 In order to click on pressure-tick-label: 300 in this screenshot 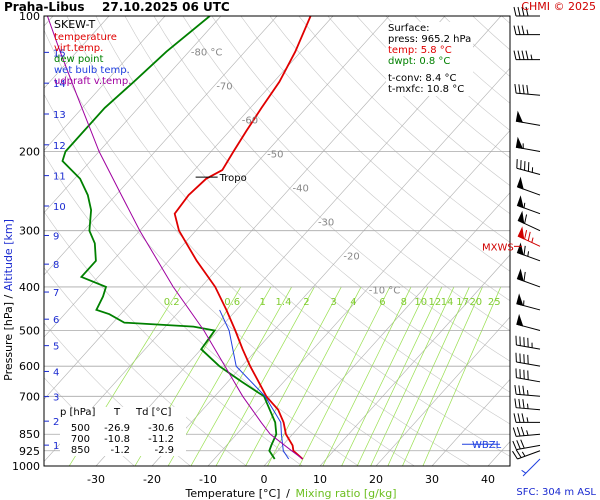, I will do `click(29, 231)`.